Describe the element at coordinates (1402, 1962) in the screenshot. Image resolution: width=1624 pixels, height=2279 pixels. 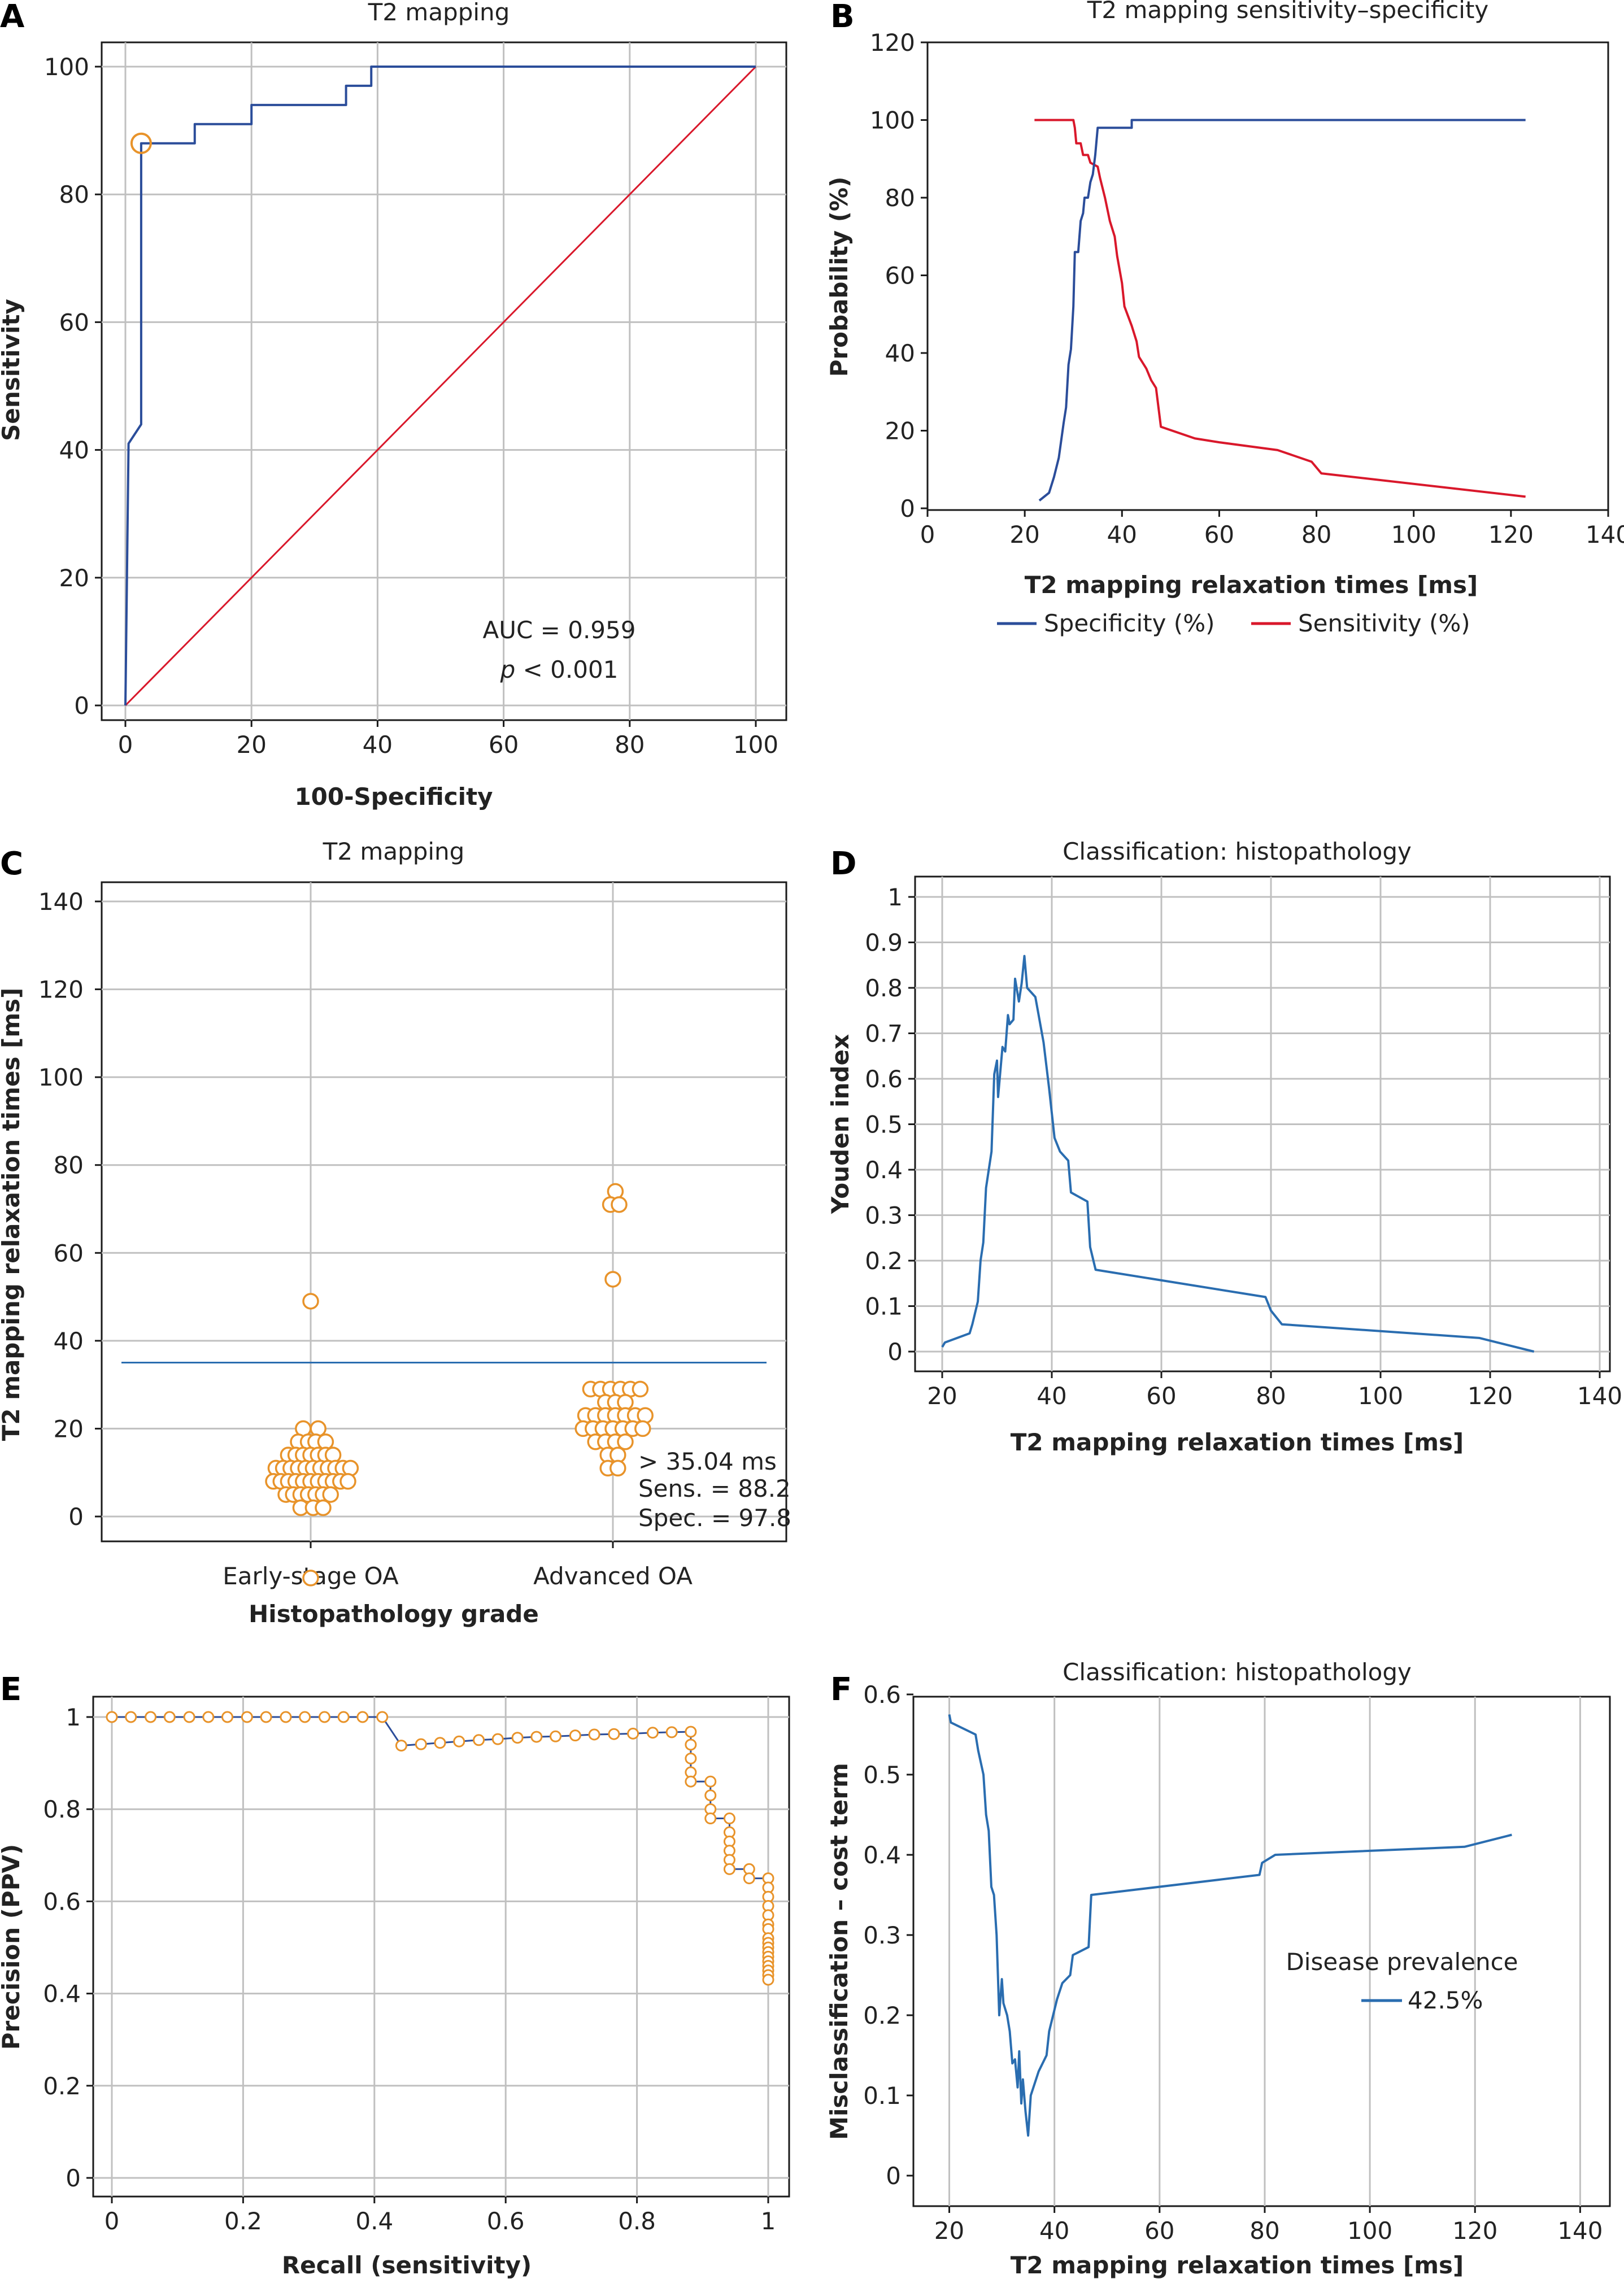
I see `panel-f-legend-title: Disease prevalence` at that location.